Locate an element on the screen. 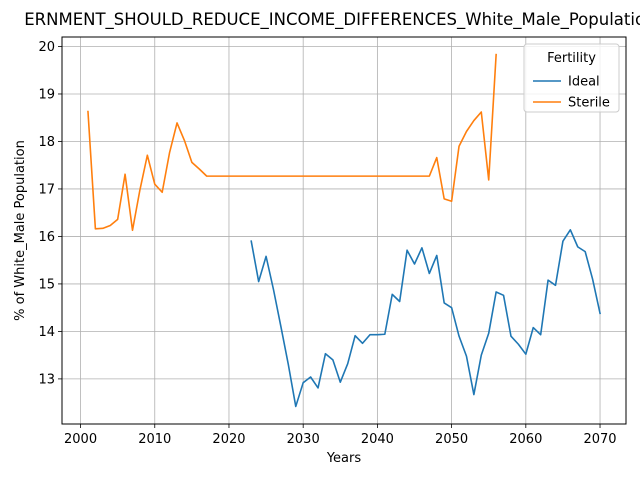  x-tick-label: 2050 is located at coordinates (451, 439).